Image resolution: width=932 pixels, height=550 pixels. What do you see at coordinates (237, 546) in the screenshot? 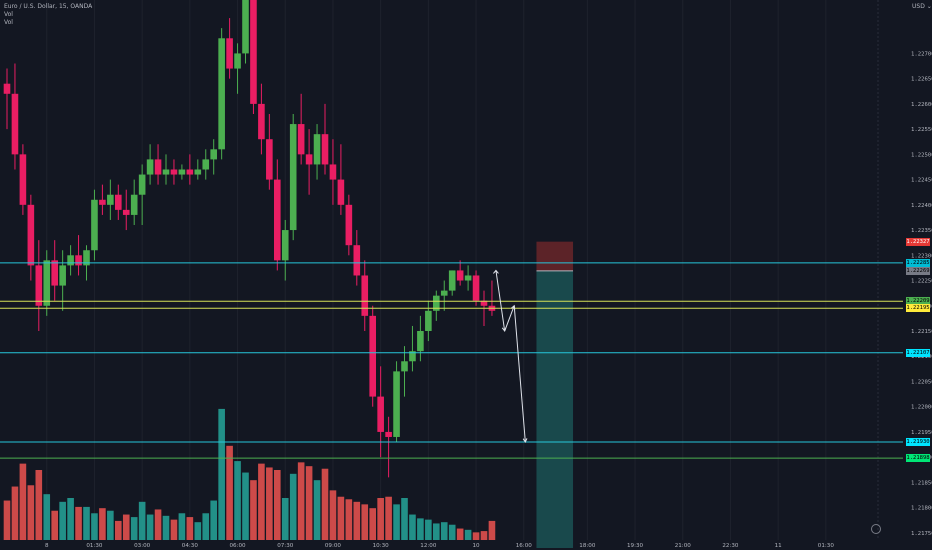
I see `time-tick-label: 06:00` at bounding box center [237, 546].